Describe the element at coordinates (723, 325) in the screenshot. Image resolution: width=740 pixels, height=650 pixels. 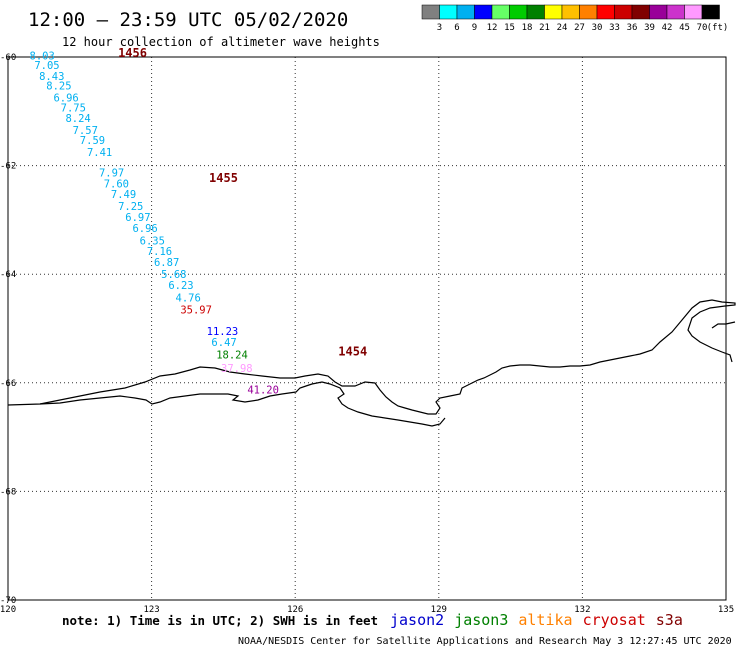
I see `coastline-inlet` at that location.